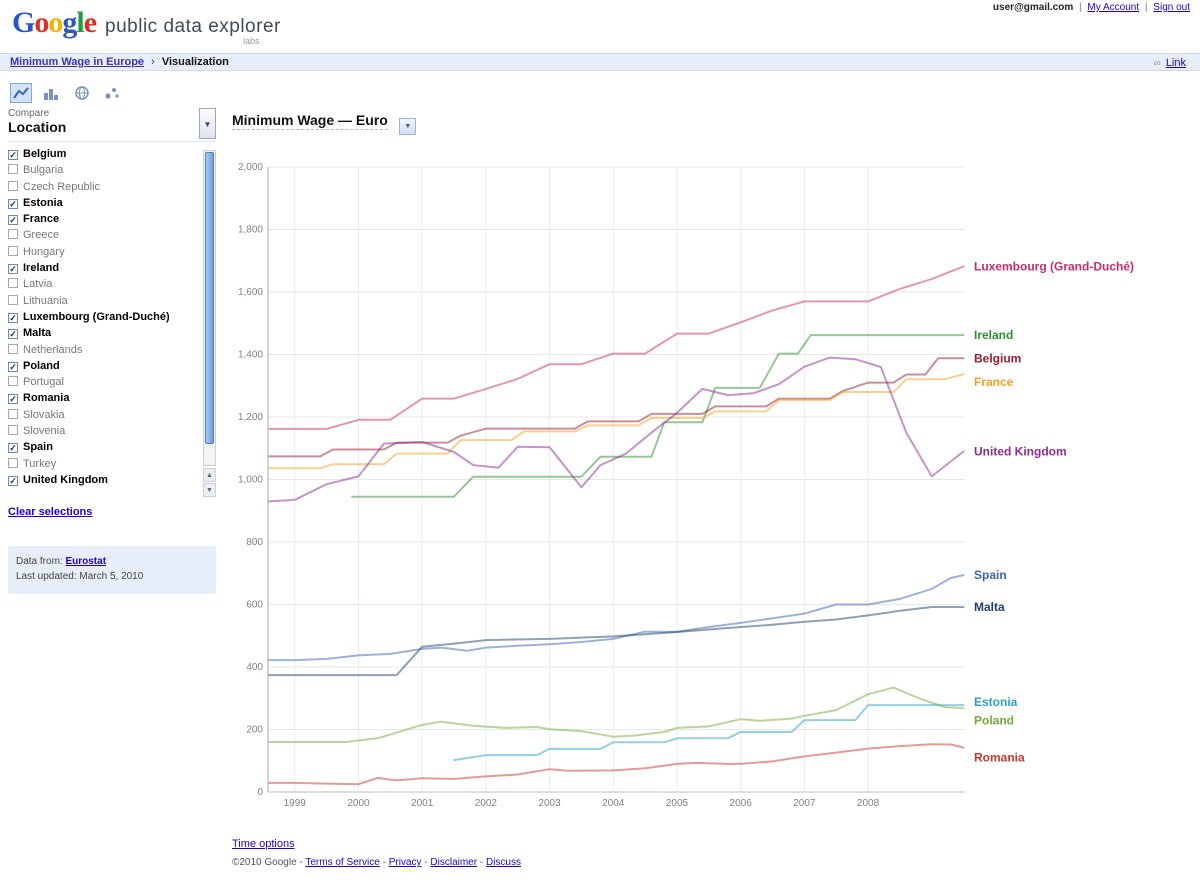 The height and width of the screenshot is (888, 1200). I want to click on series-label-france: France, so click(994, 382).